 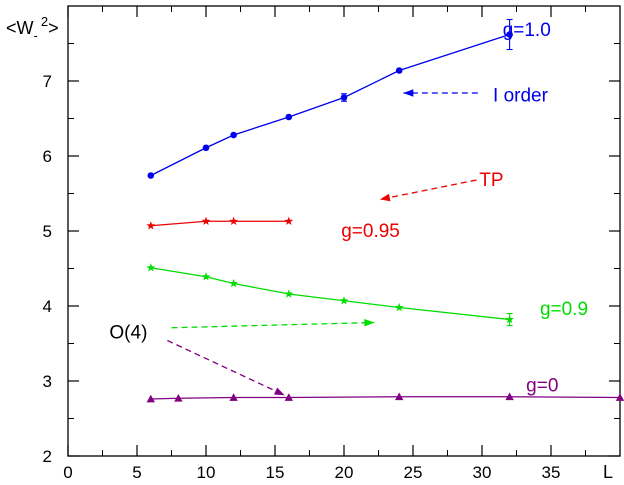 I want to click on x-tick-label: 15, so click(x=275, y=472).